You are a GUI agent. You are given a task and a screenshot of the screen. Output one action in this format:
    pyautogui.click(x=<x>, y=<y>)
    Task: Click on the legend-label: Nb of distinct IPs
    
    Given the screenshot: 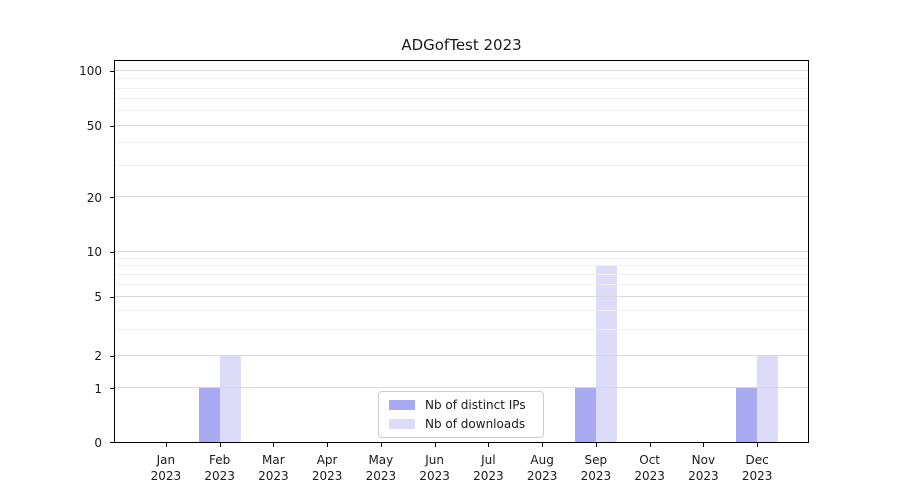 What is the action you would take?
    pyautogui.click(x=475, y=405)
    